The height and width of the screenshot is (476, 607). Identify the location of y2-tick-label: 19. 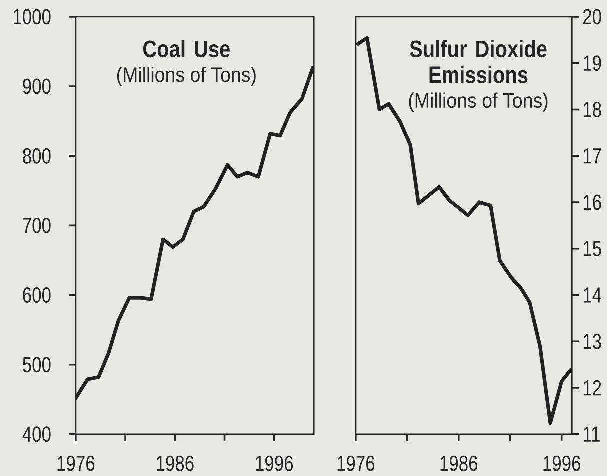
(593, 63).